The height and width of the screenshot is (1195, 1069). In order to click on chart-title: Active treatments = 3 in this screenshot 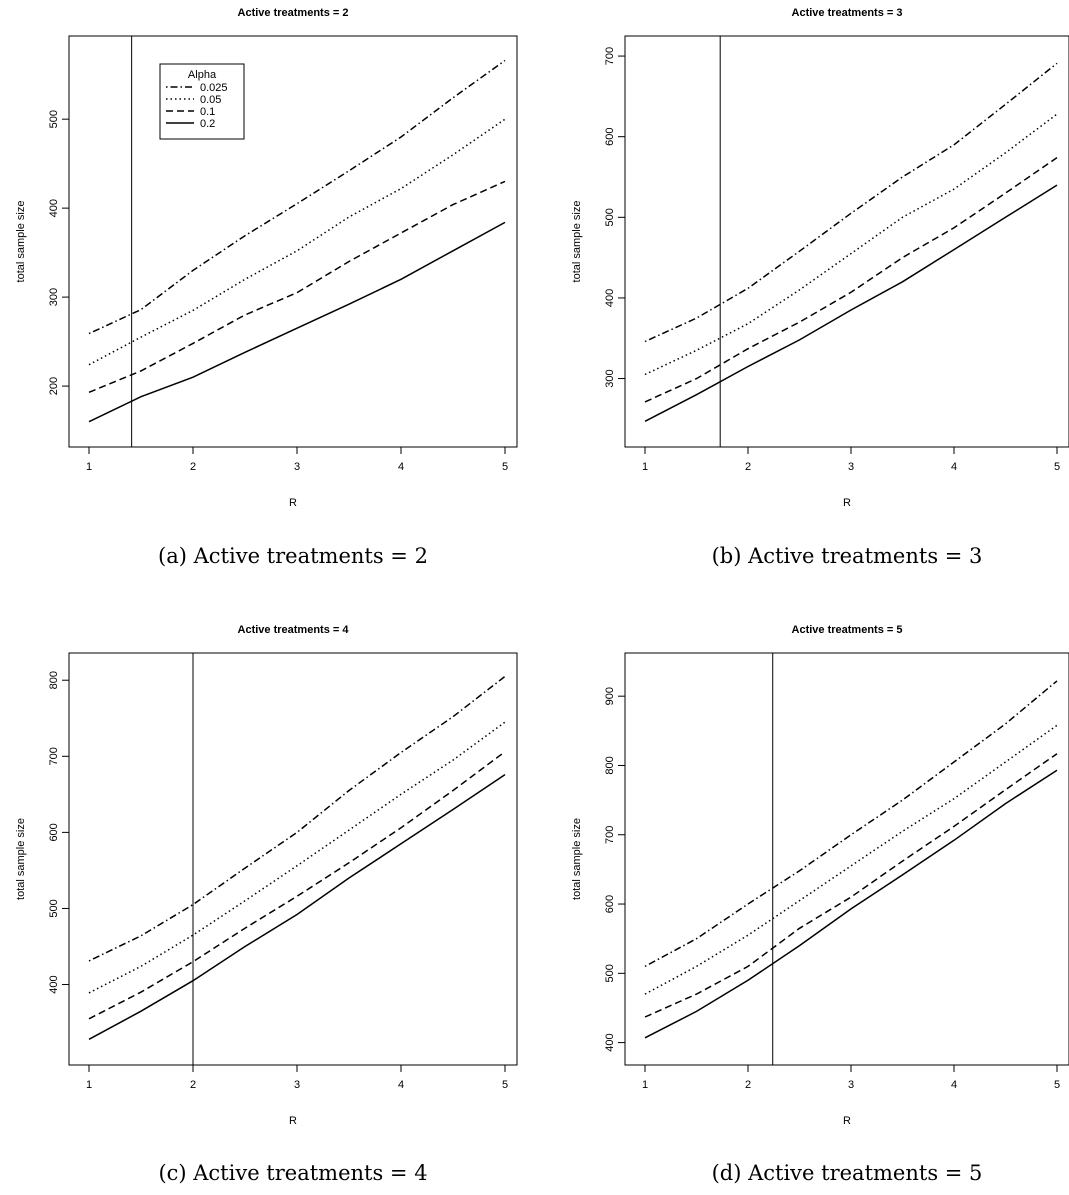, I will do `click(847, 13)`.